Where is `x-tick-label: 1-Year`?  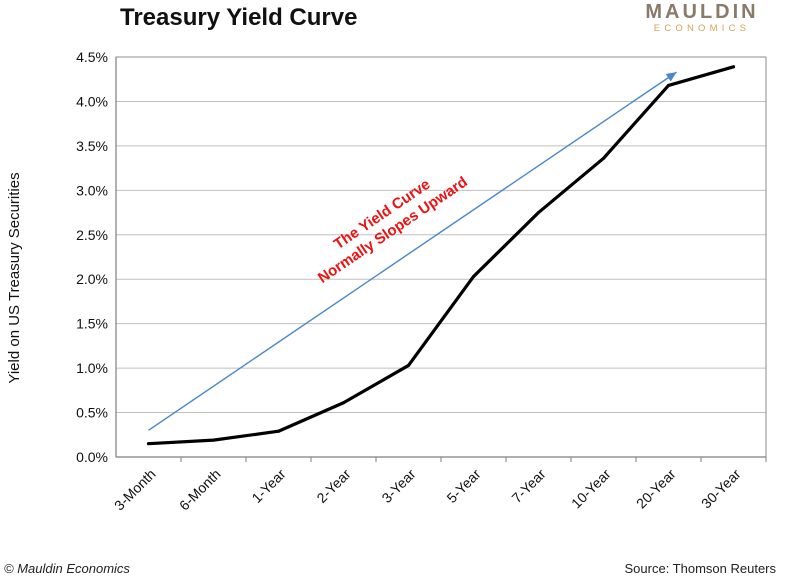
x-tick-label: 1-Year is located at coordinates (268, 486).